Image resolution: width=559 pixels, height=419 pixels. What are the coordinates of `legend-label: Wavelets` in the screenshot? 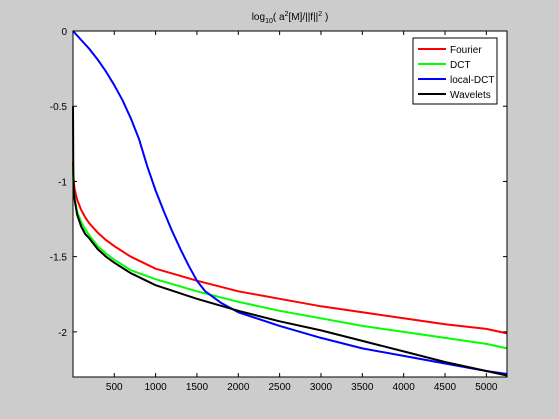 It's located at (470, 95).